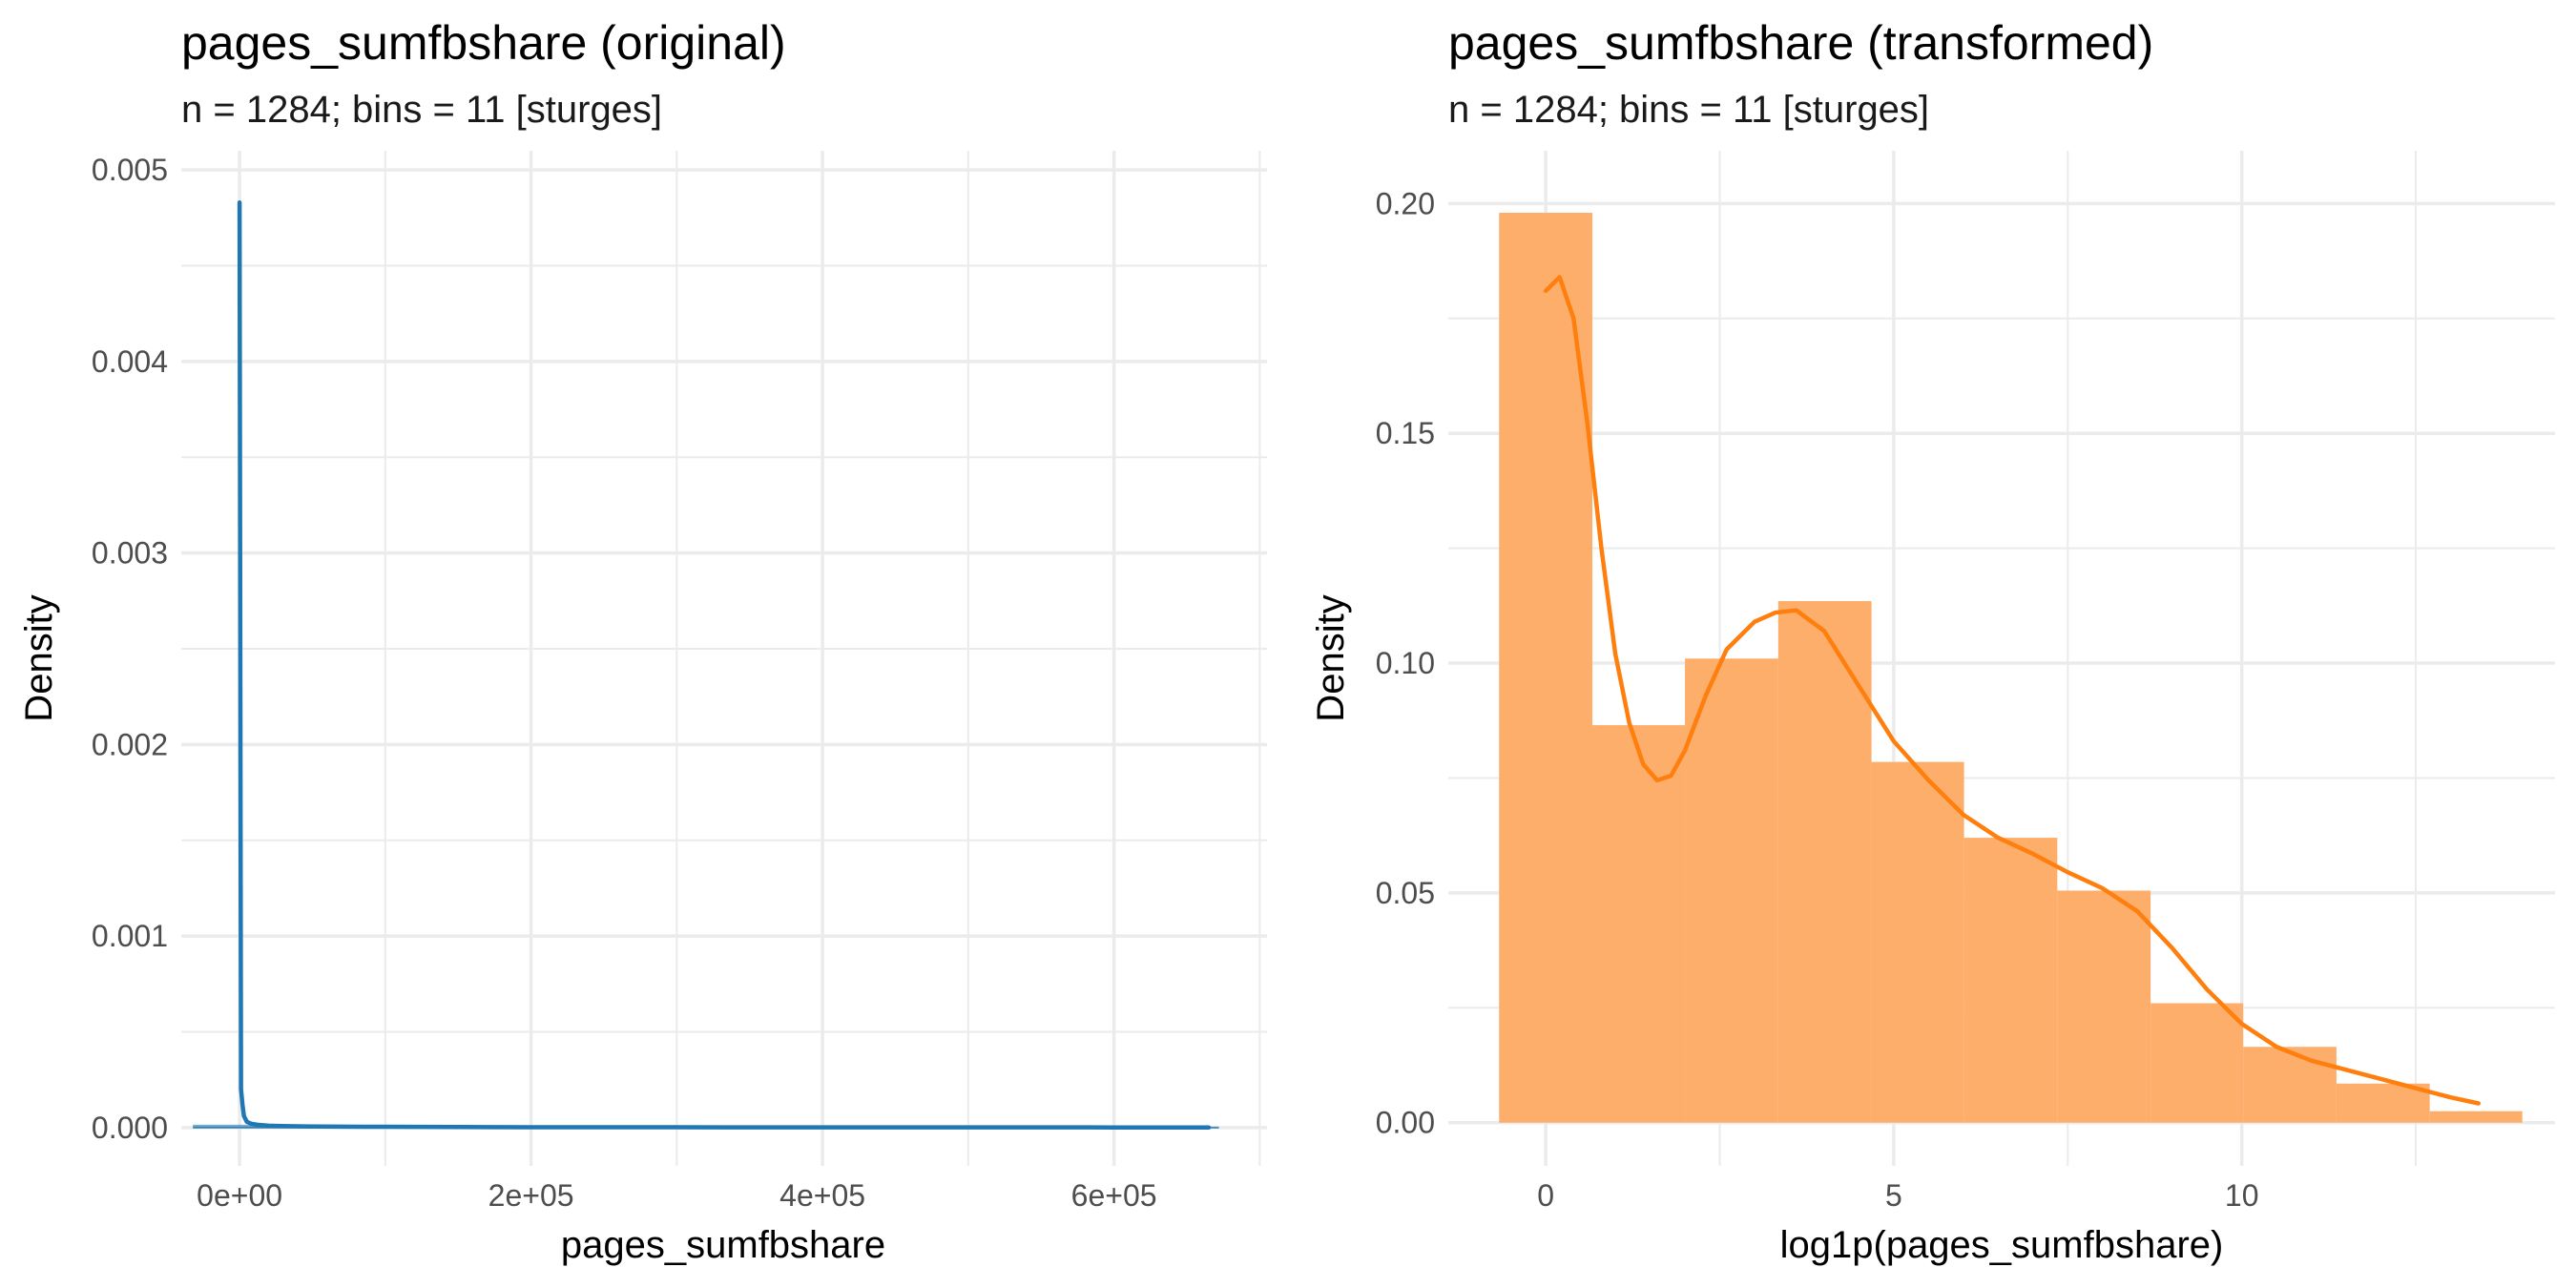 The height and width of the screenshot is (1288, 2576). Describe the element at coordinates (1405, 1123) in the screenshot. I see `y-tick-label: 0.00` at that location.